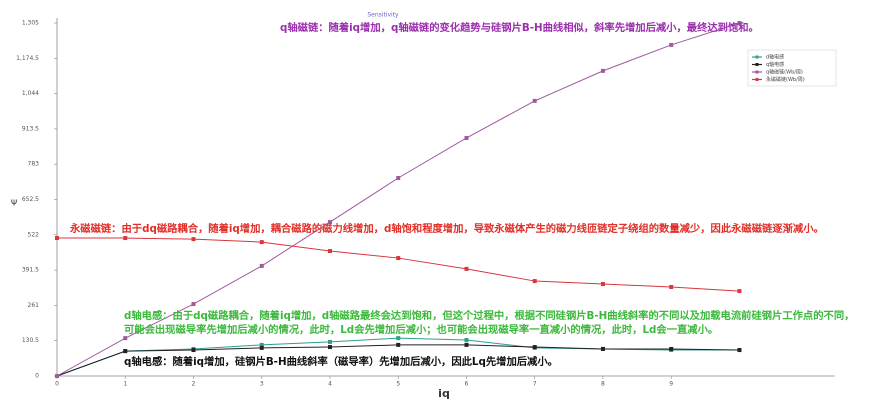 The width and height of the screenshot is (889, 405). Describe the element at coordinates (30, 128) in the screenshot. I see `y-tick-label: 913.5` at that location.